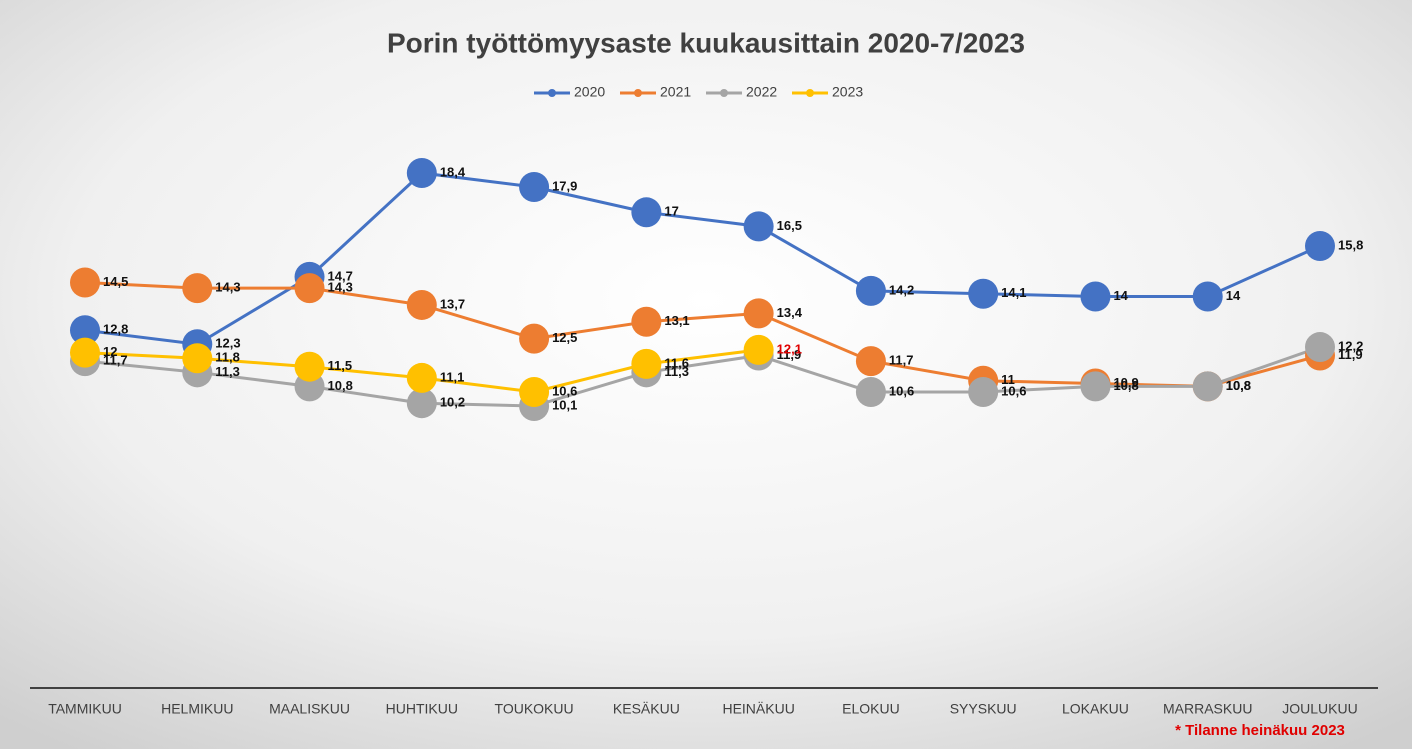 The height and width of the screenshot is (749, 1412). What do you see at coordinates (340, 365) in the screenshot?
I see `data-label: 11,5` at bounding box center [340, 365].